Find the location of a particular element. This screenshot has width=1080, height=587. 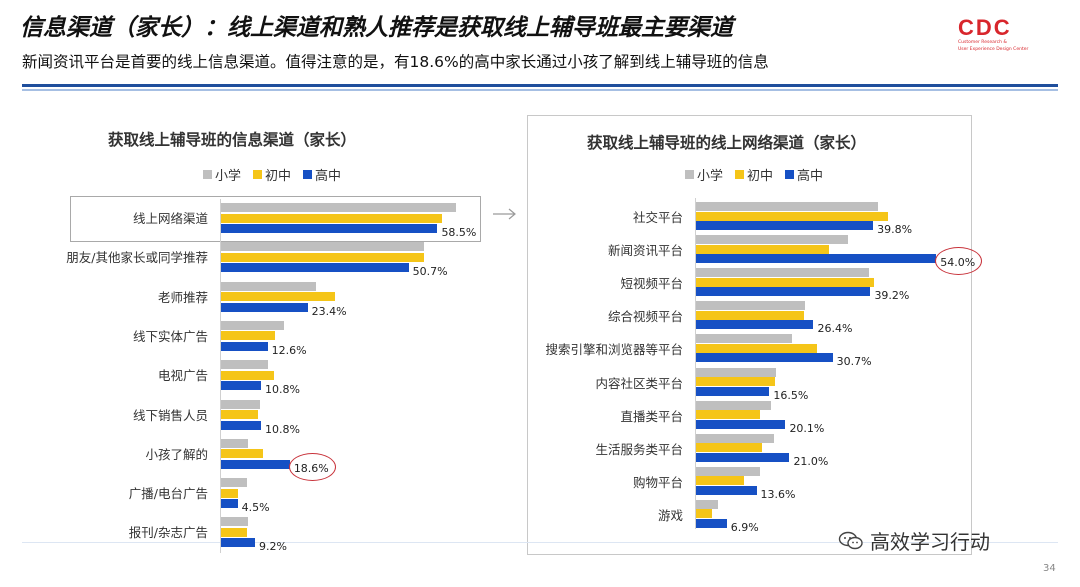

logo-subtitle-2: User Experience Design Center is located at coordinates (993, 49).